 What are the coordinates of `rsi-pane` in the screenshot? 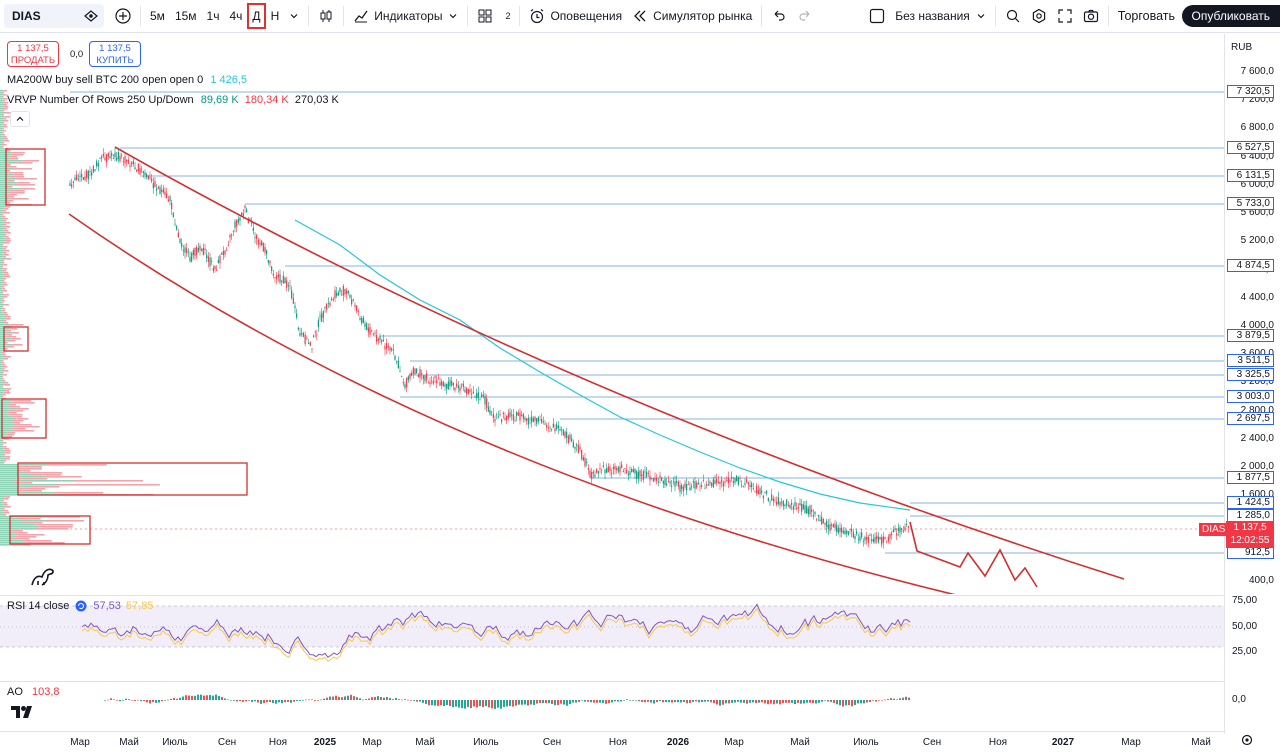 It's located at (612, 637).